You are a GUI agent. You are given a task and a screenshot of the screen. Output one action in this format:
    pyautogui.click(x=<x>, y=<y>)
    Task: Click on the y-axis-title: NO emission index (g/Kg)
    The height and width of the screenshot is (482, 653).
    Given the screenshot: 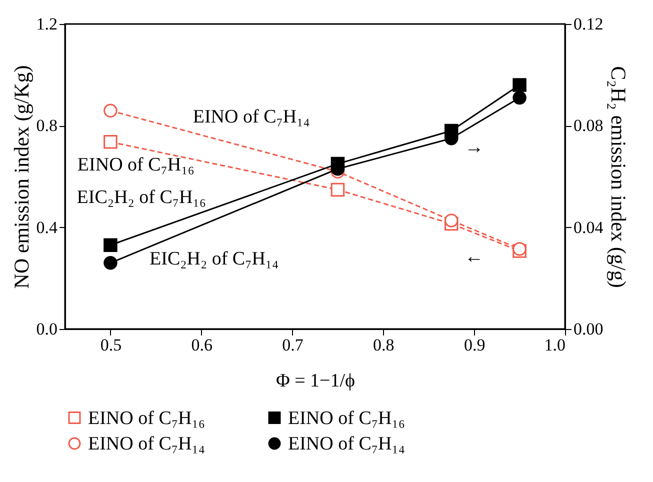 What is the action you would take?
    pyautogui.click(x=21, y=177)
    